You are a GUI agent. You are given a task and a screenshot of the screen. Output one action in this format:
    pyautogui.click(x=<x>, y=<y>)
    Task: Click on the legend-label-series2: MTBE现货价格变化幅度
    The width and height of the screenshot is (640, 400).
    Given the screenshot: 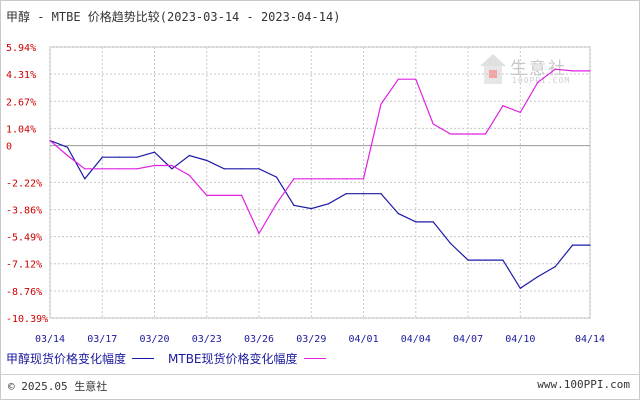 What is the action you would take?
    pyautogui.click(x=233, y=359)
    